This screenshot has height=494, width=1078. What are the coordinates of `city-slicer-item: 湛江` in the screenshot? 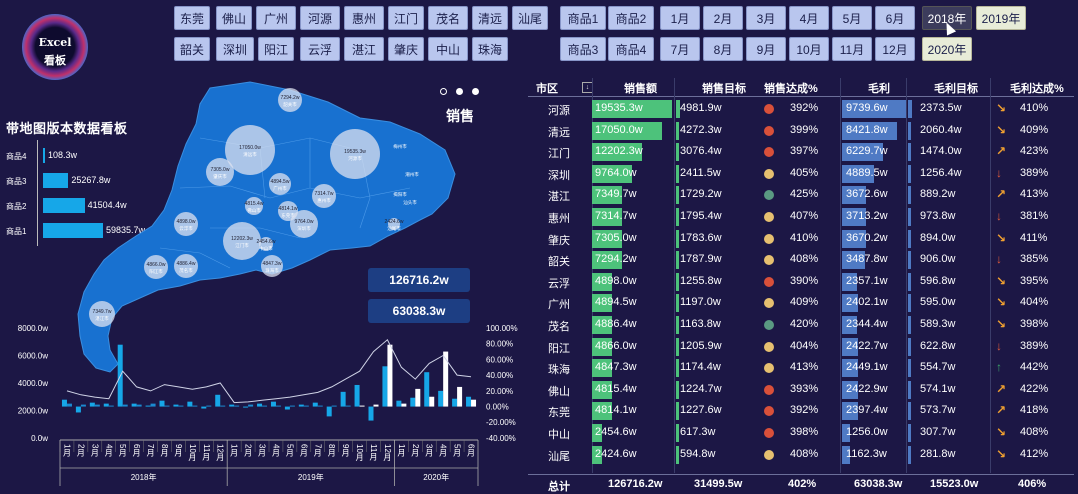 It's located at (364, 49).